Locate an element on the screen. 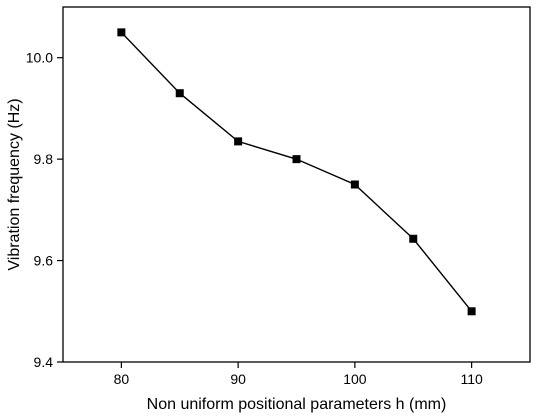  x-axis-title: Non uniform positional parameters h (mm) is located at coordinates (297, 404).